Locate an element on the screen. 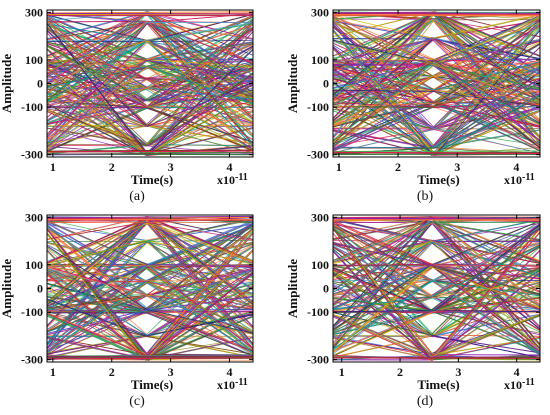 Image resolution: width=550 pixels, height=415 pixels. x-tick-label: 2 is located at coordinates (112, 372).